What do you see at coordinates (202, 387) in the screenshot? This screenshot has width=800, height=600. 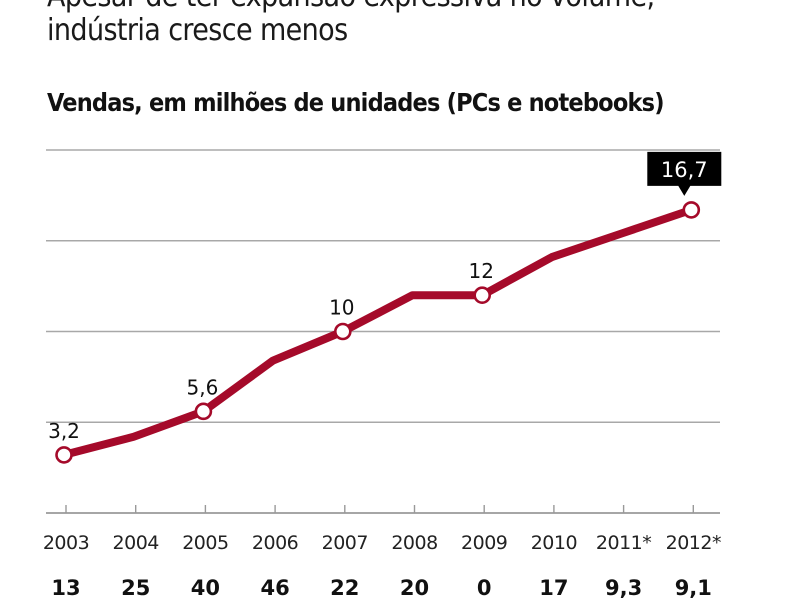 I see `data-label: 5,6` at bounding box center [202, 387].